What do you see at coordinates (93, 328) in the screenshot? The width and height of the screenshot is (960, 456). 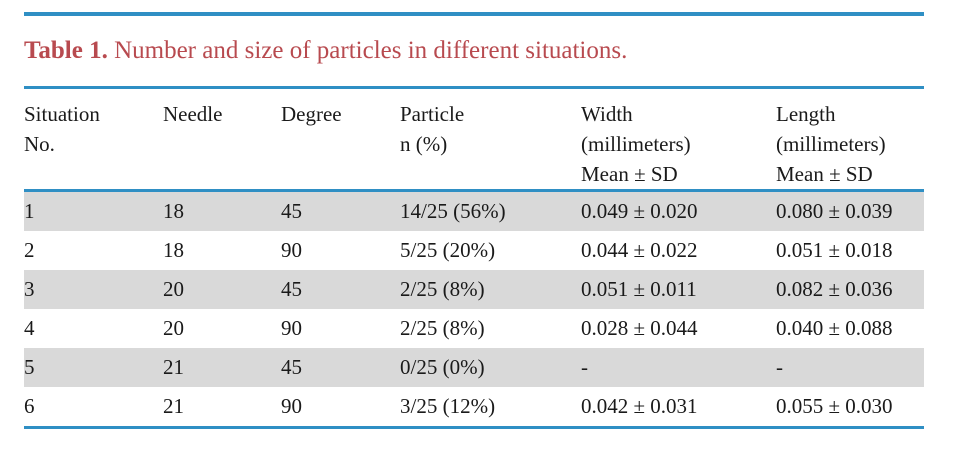 I see `cell-situation: 4` at bounding box center [93, 328].